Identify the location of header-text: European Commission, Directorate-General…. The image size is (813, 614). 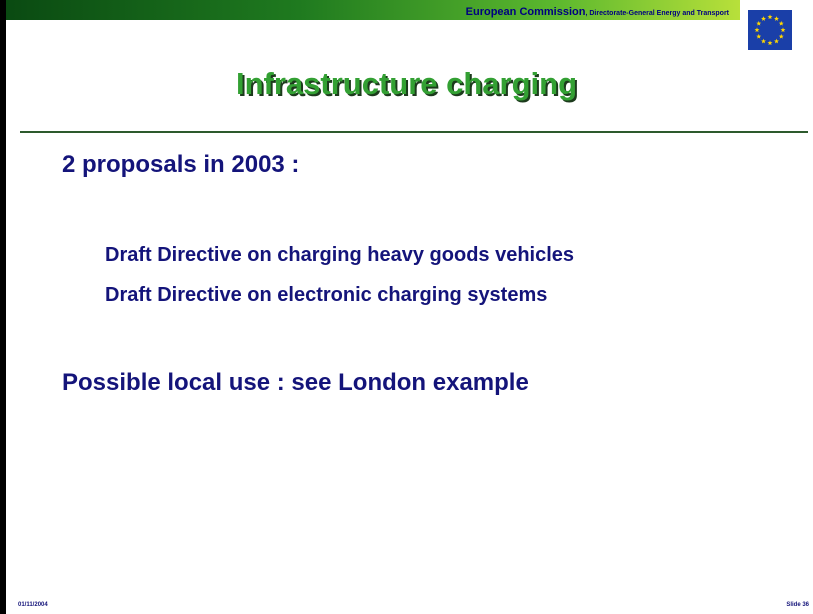
(597, 12).